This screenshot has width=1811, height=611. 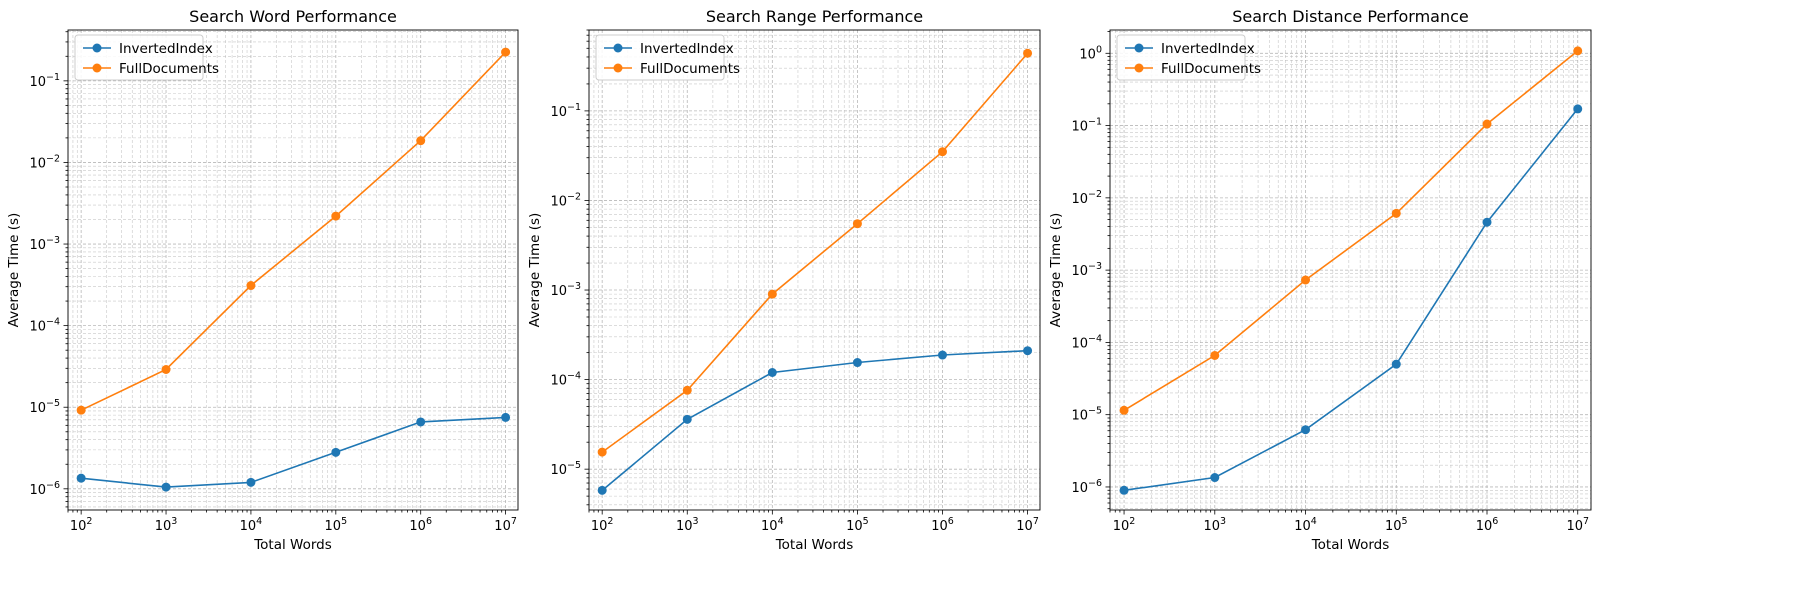 What do you see at coordinates (1090, 53) in the screenshot?
I see `y-tick-label: 10⁰` at bounding box center [1090, 53].